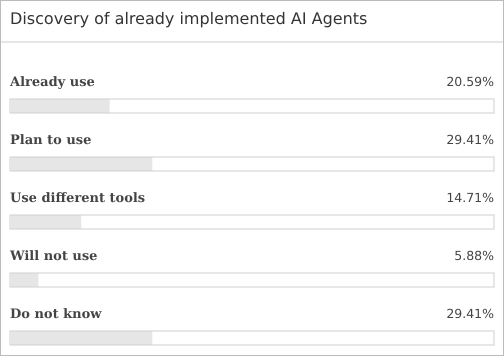  I want to click on y-tick-label: Already use, so click(52, 82).